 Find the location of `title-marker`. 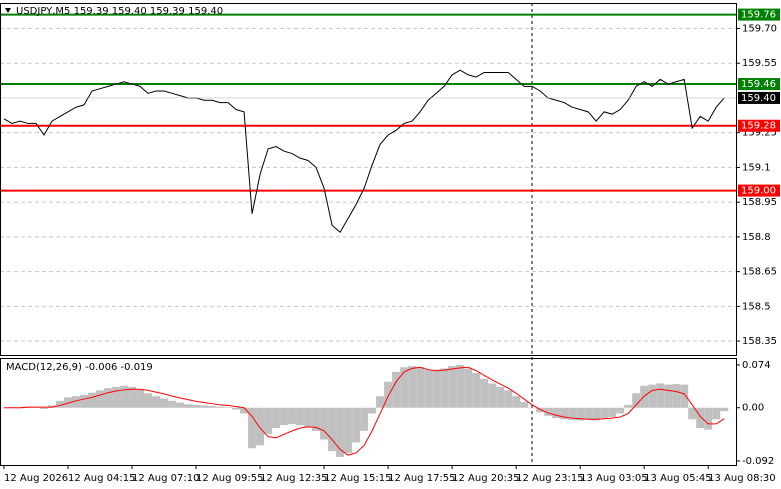

title-marker is located at coordinates (8, 10).